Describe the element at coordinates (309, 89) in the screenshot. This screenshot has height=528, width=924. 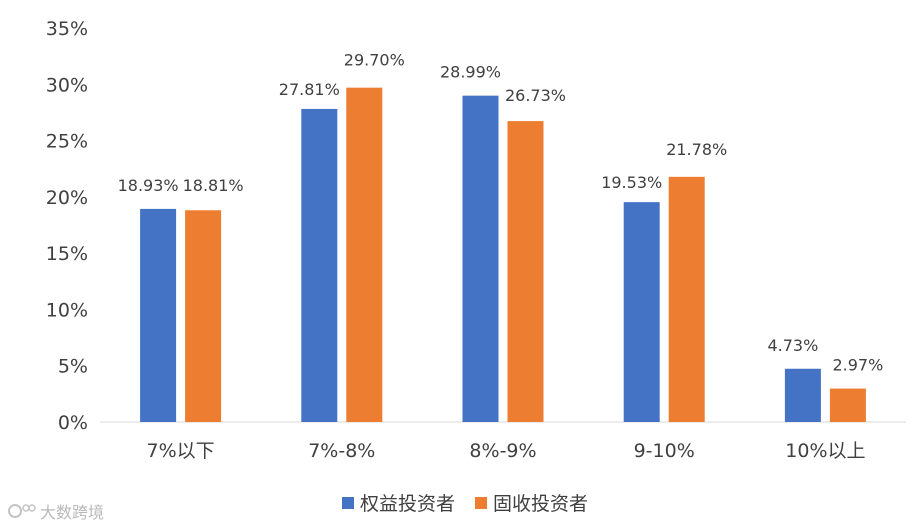
I see `data-label-equity: 27.81%` at that location.